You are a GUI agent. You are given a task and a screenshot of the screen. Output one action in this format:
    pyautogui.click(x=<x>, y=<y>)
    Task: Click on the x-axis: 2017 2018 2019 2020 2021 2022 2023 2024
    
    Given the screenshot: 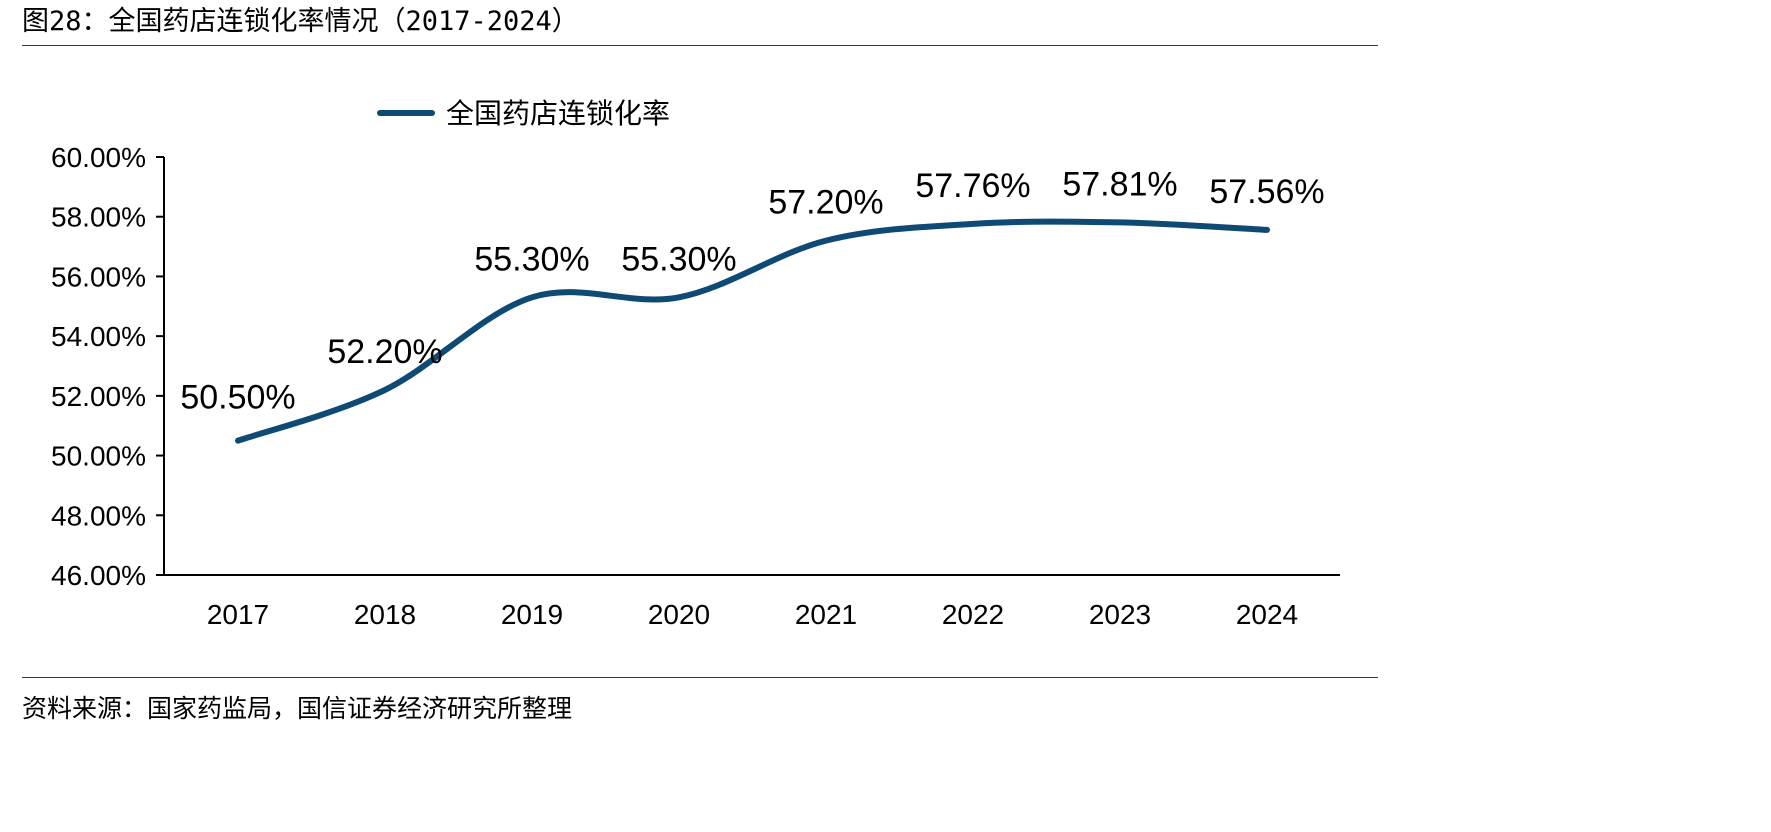 What is the action you would take?
    pyautogui.click(x=752, y=602)
    